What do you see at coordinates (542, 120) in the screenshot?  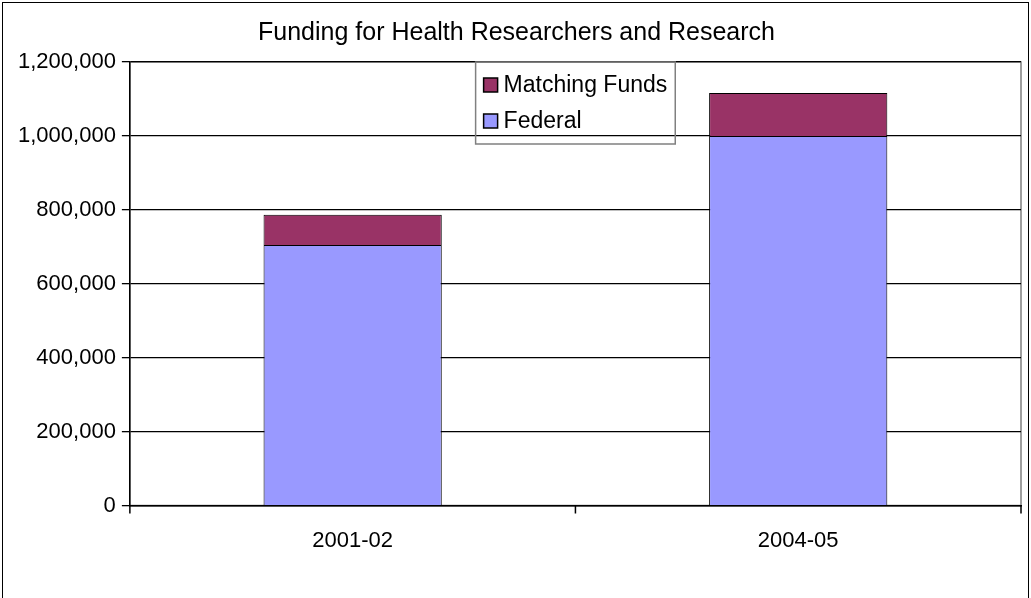 I see `legend-label: Federal` at bounding box center [542, 120].